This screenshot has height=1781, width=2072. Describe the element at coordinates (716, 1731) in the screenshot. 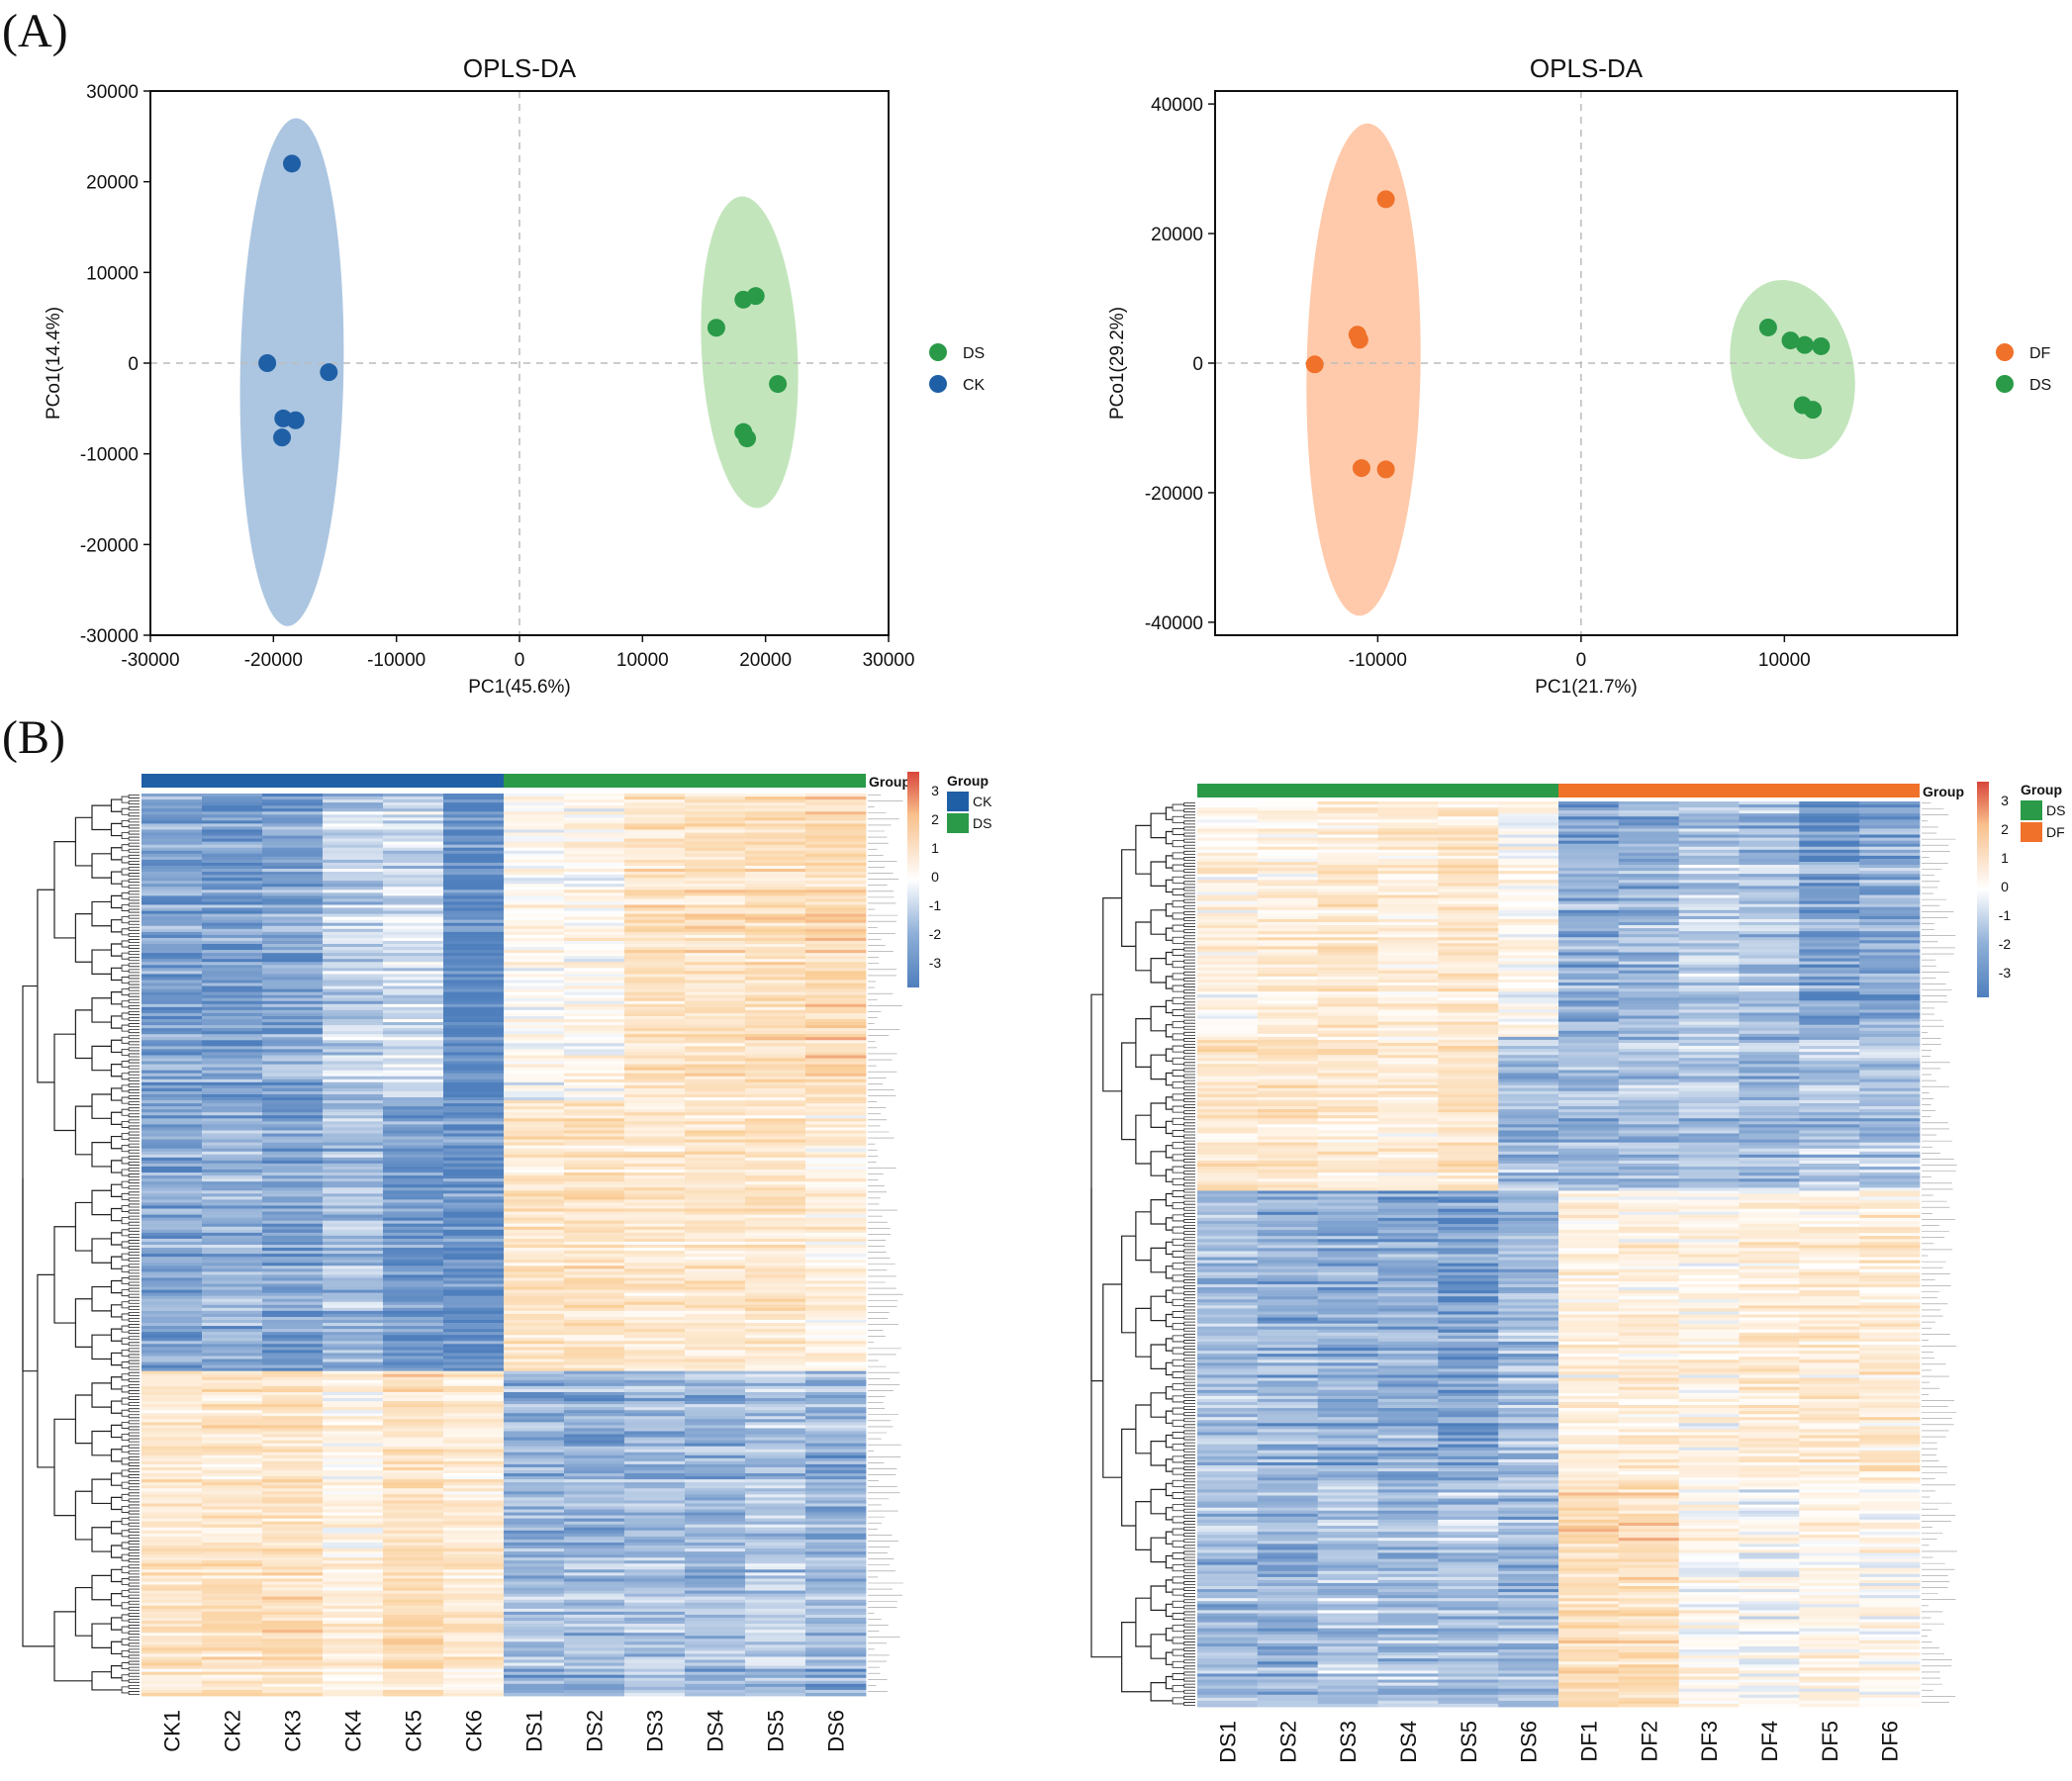

I see `column-label: DS4` at that location.